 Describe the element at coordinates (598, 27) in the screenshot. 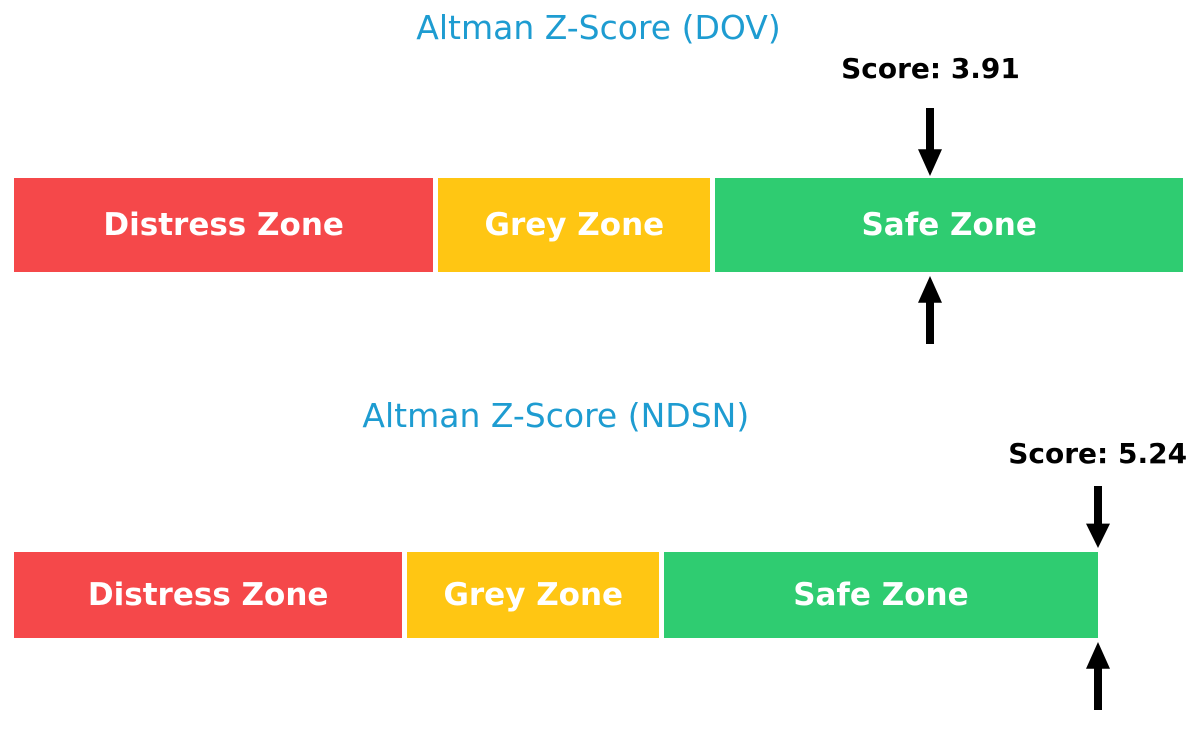

I see `chart-title: Altman Z-Score (DOV)` at that location.